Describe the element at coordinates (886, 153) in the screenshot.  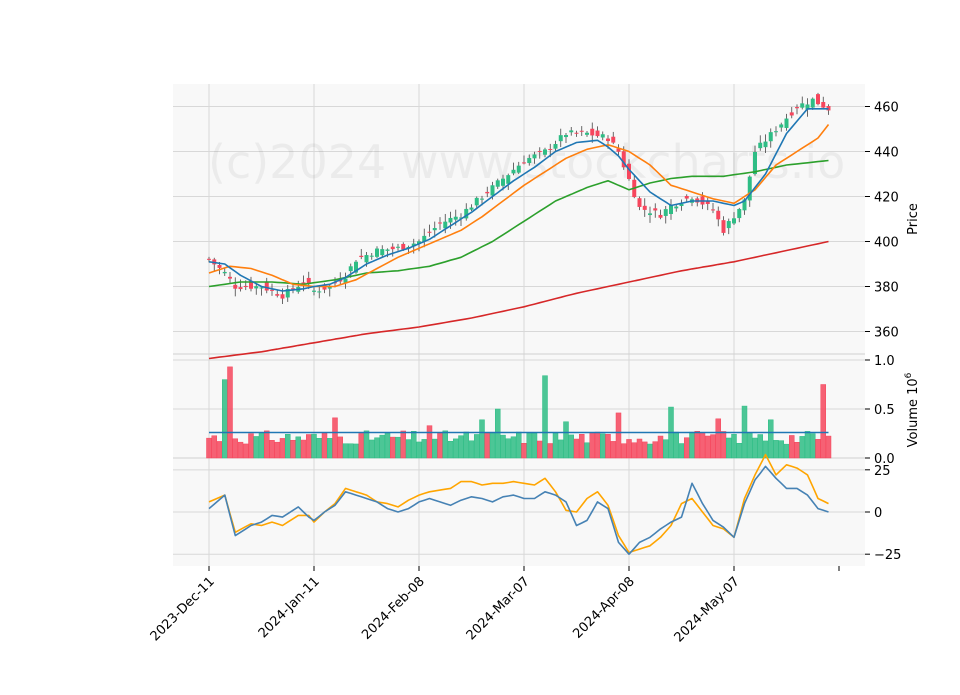
I see `price-tick-label: 440` at that location.